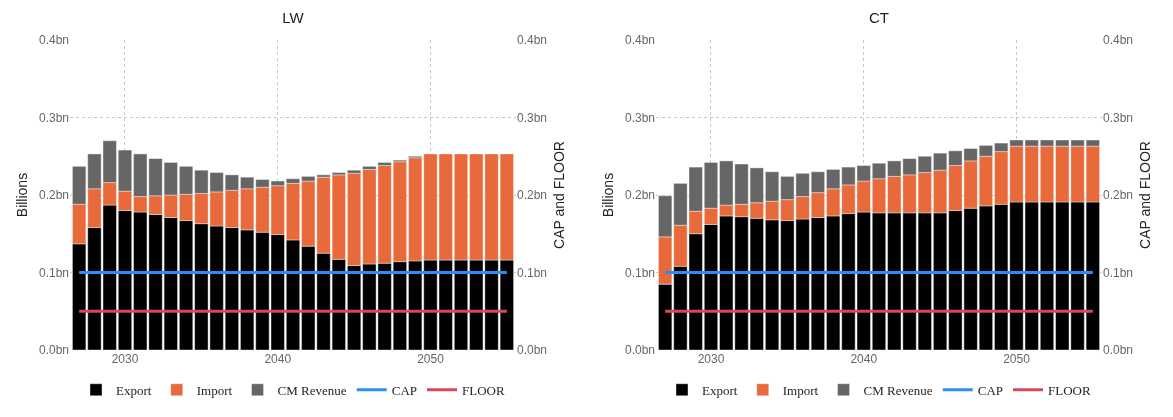  What do you see at coordinates (293, 18) in the screenshot?
I see `chart-title: LW` at bounding box center [293, 18].